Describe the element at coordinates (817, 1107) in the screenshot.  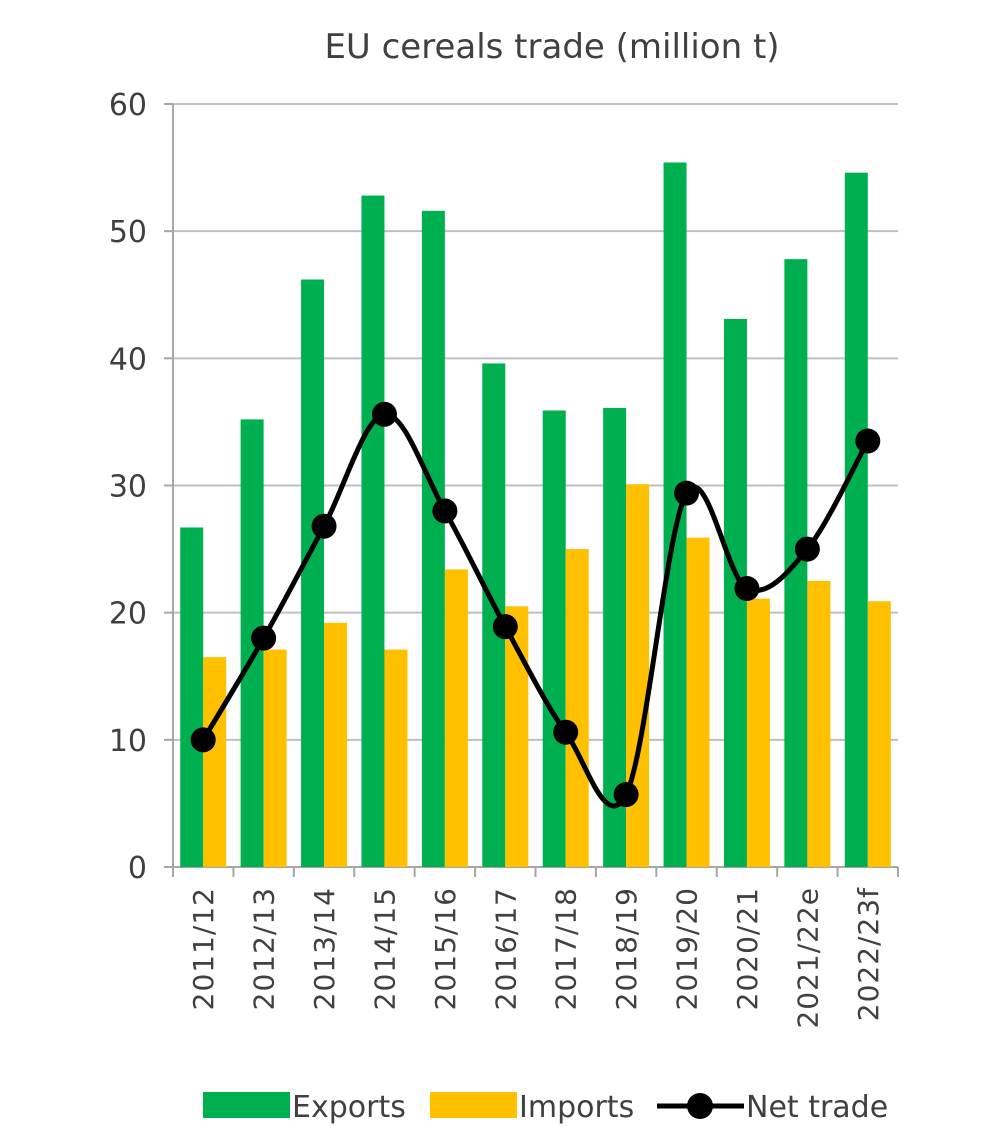
I see `net-trade-legend-label: Net trade` at that location.